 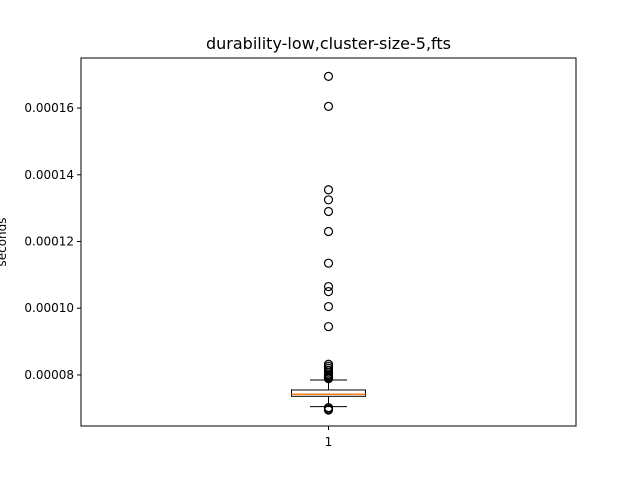 I want to click on box-group, so click(x=328, y=393).